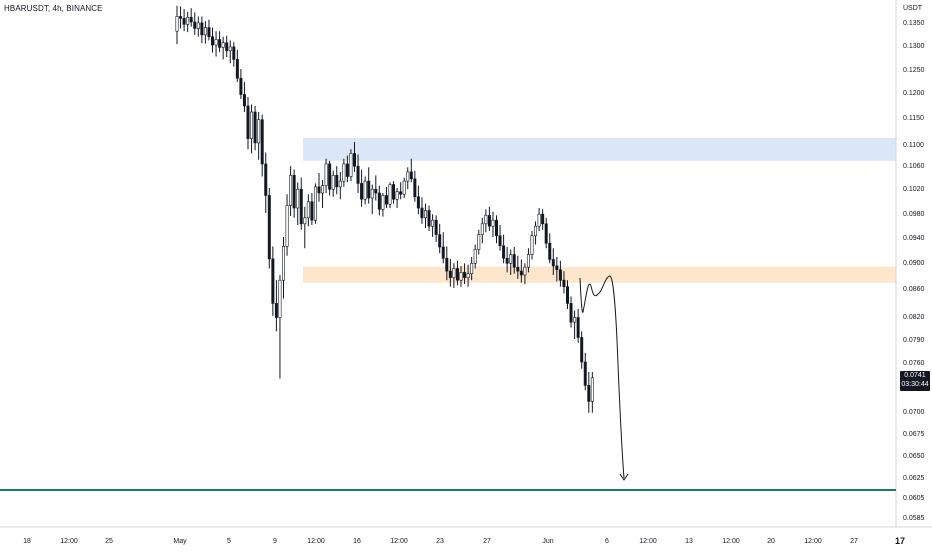 This screenshot has width=932, height=555. I want to click on y-tick-label: 0.1250, so click(914, 70).